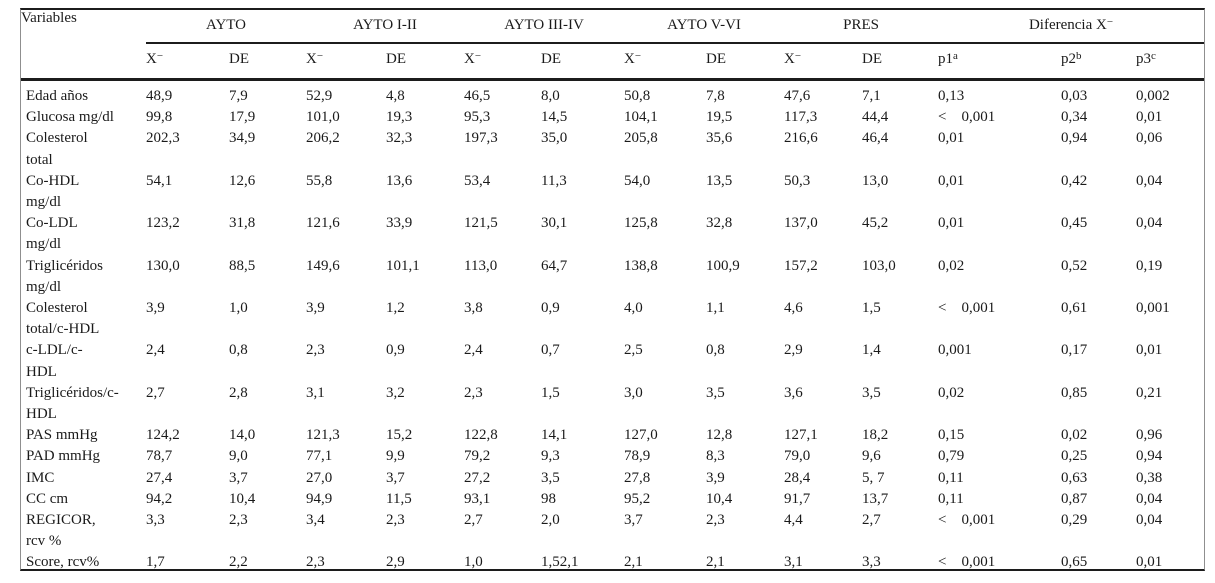 Image resolution: width=1215 pixels, height=583 pixels. Describe the element at coordinates (242, 117) in the screenshot. I see `cell-value: 17,9` at that location.